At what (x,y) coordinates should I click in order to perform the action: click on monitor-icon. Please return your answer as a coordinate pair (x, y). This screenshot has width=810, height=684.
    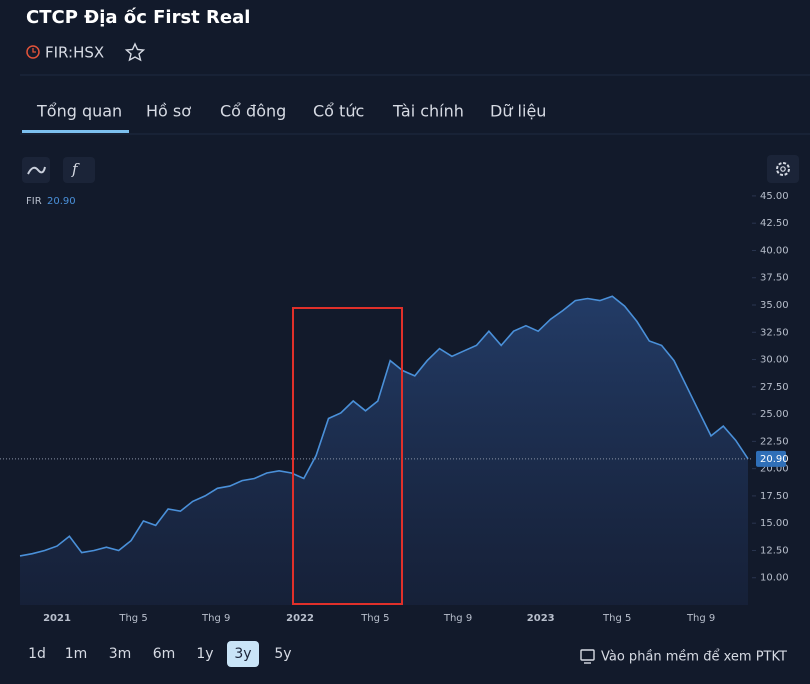
    Looking at the image, I should click on (587, 655).